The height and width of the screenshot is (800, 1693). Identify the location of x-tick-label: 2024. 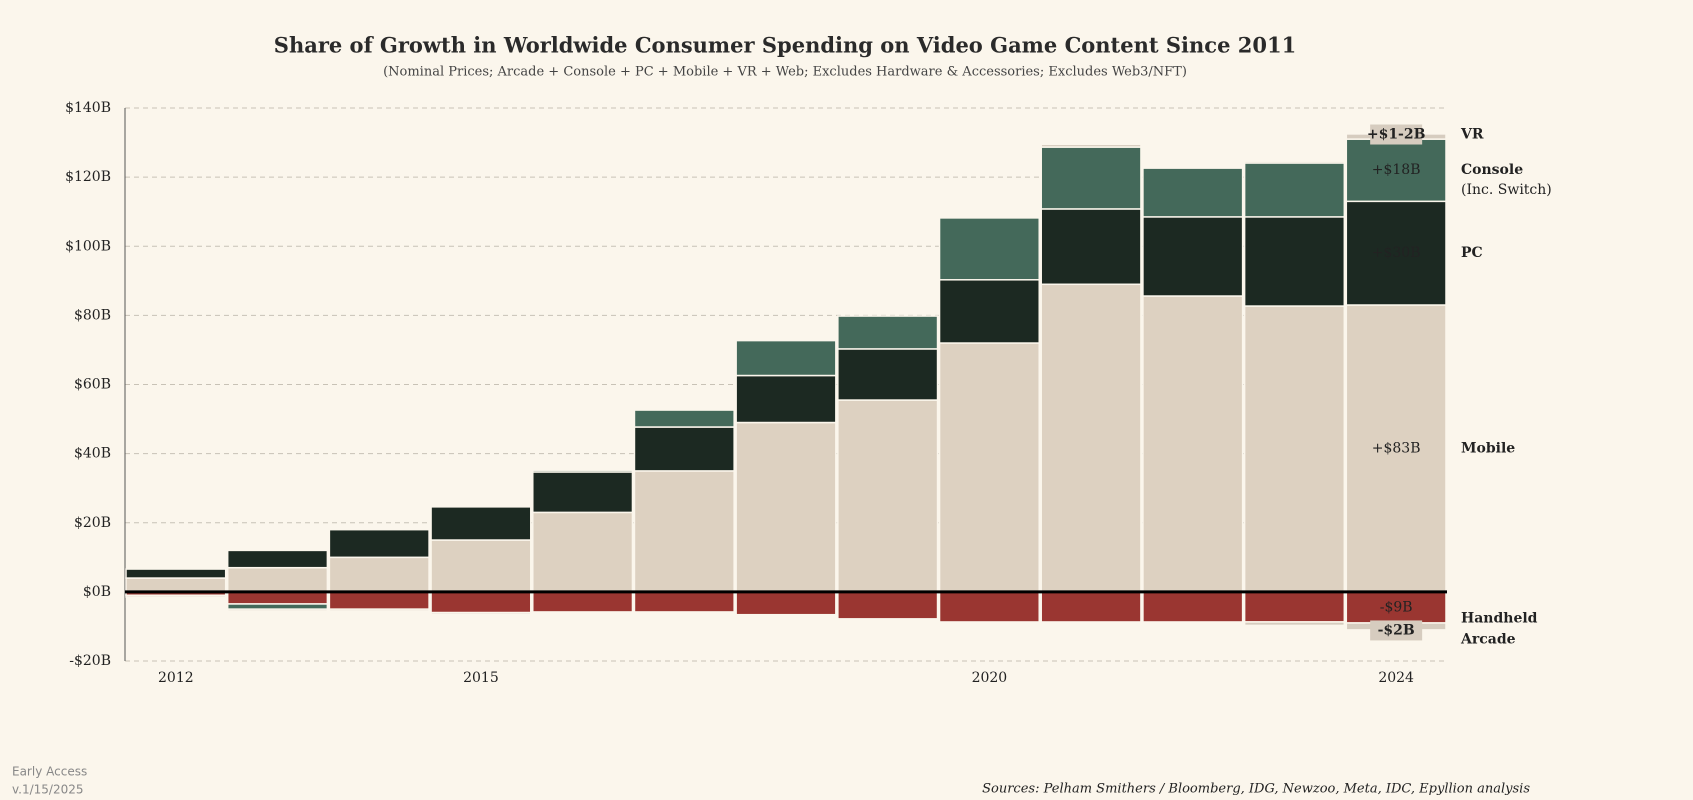
(1396, 678).